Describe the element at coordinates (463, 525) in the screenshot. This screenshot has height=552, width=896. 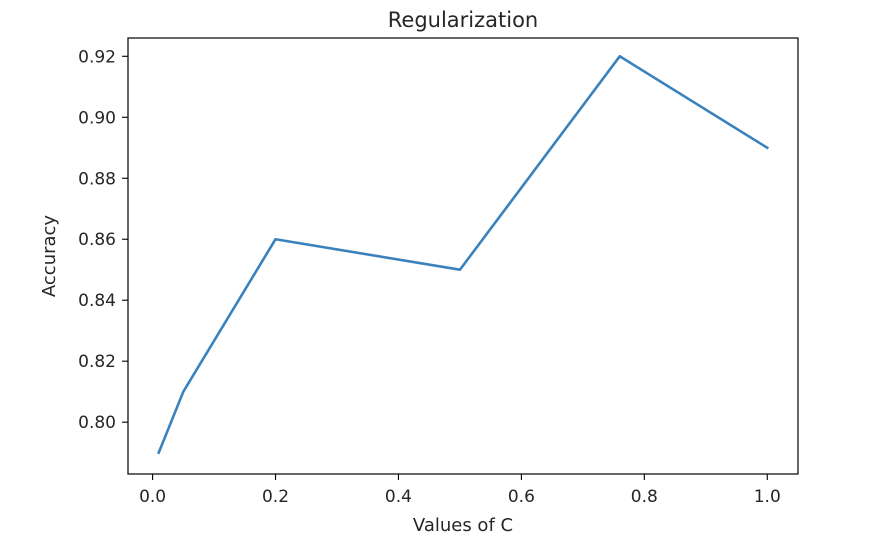
I see `x-axis-label: Values of C` at that location.